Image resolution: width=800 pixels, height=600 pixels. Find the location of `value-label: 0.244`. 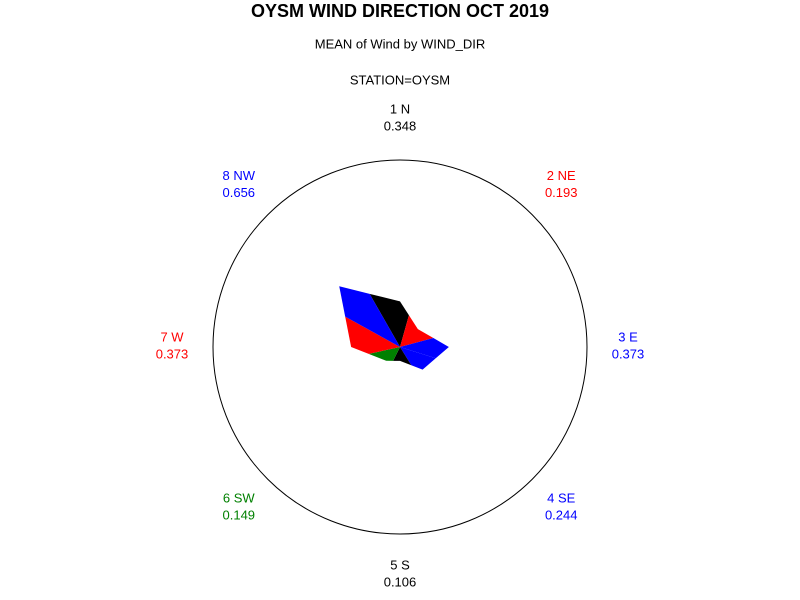

value-label: 0.244 is located at coordinates (561, 515).